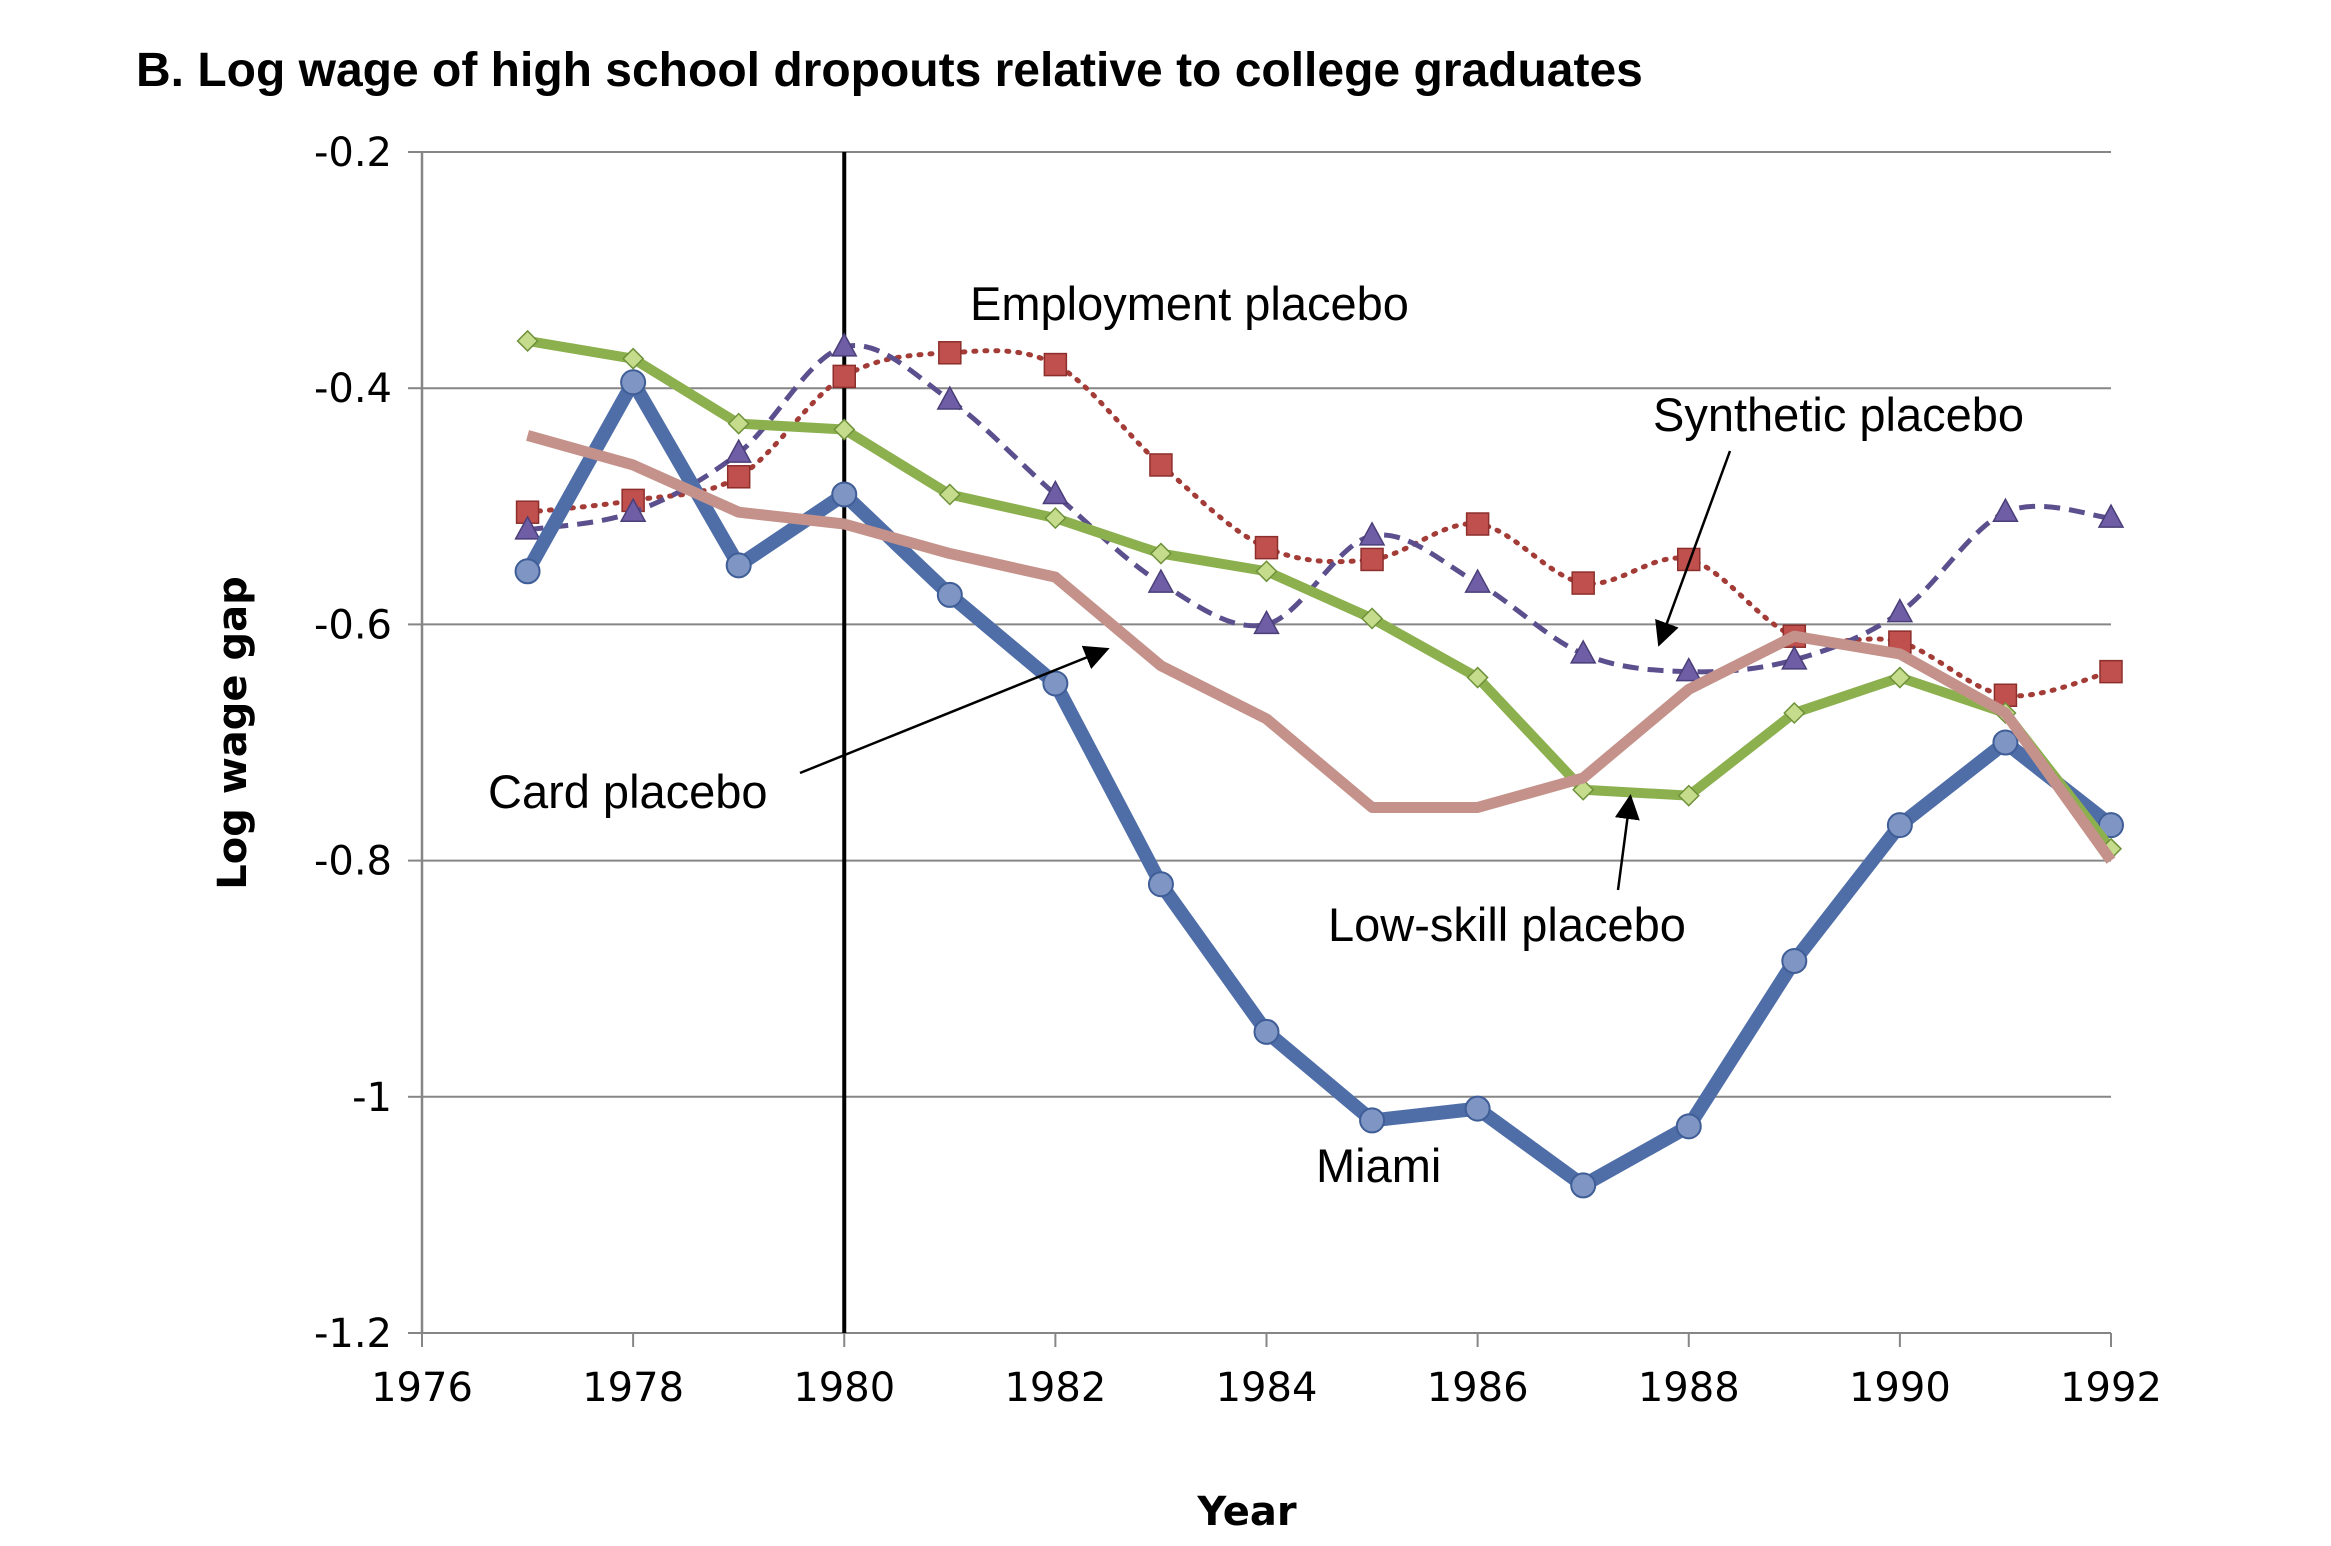  Describe the element at coordinates (353, 862) in the screenshot. I see `y-tick-label: -0.8` at that location.